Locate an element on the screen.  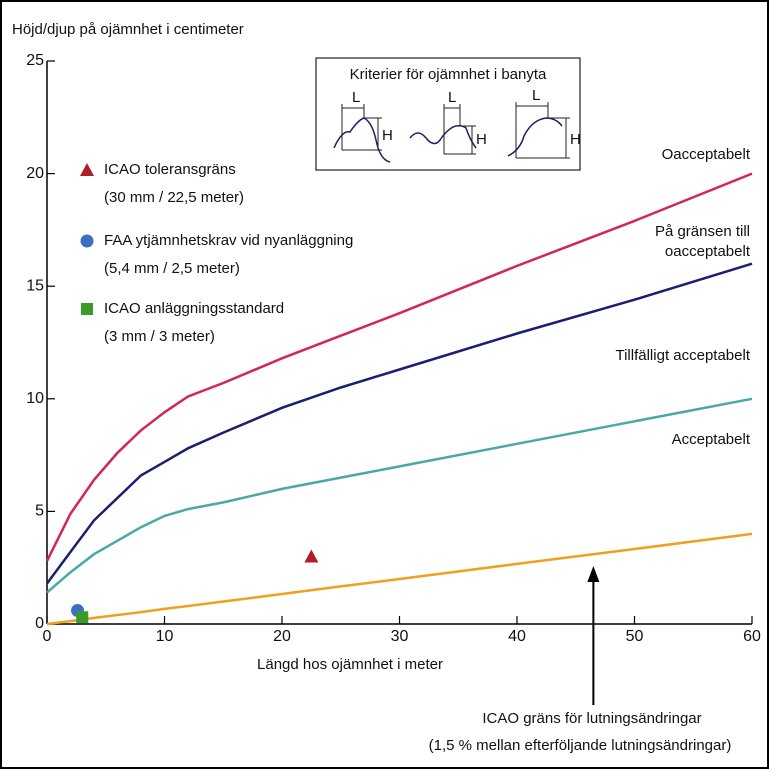
inset-box is located at coordinates (448, 114).